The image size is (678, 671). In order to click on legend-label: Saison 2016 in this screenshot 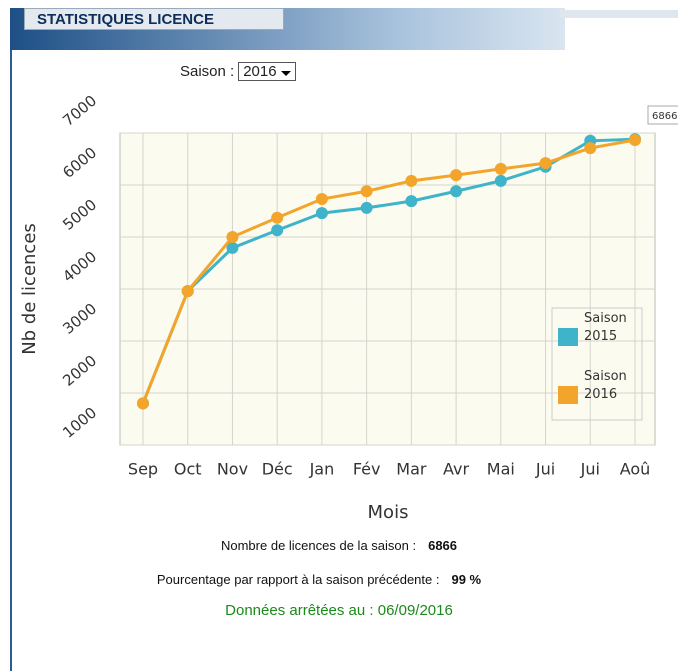, I will do `click(605, 385)`.